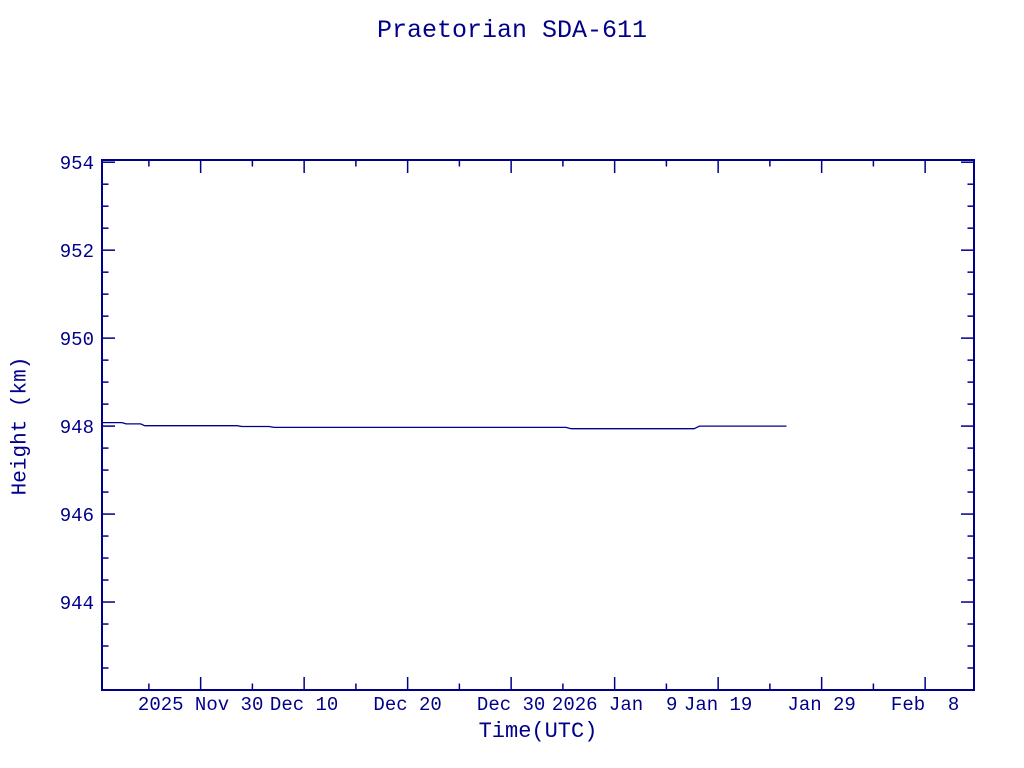 This screenshot has height=768, width=1024. I want to click on x-tick-label: Dec 10, so click(304, 705).